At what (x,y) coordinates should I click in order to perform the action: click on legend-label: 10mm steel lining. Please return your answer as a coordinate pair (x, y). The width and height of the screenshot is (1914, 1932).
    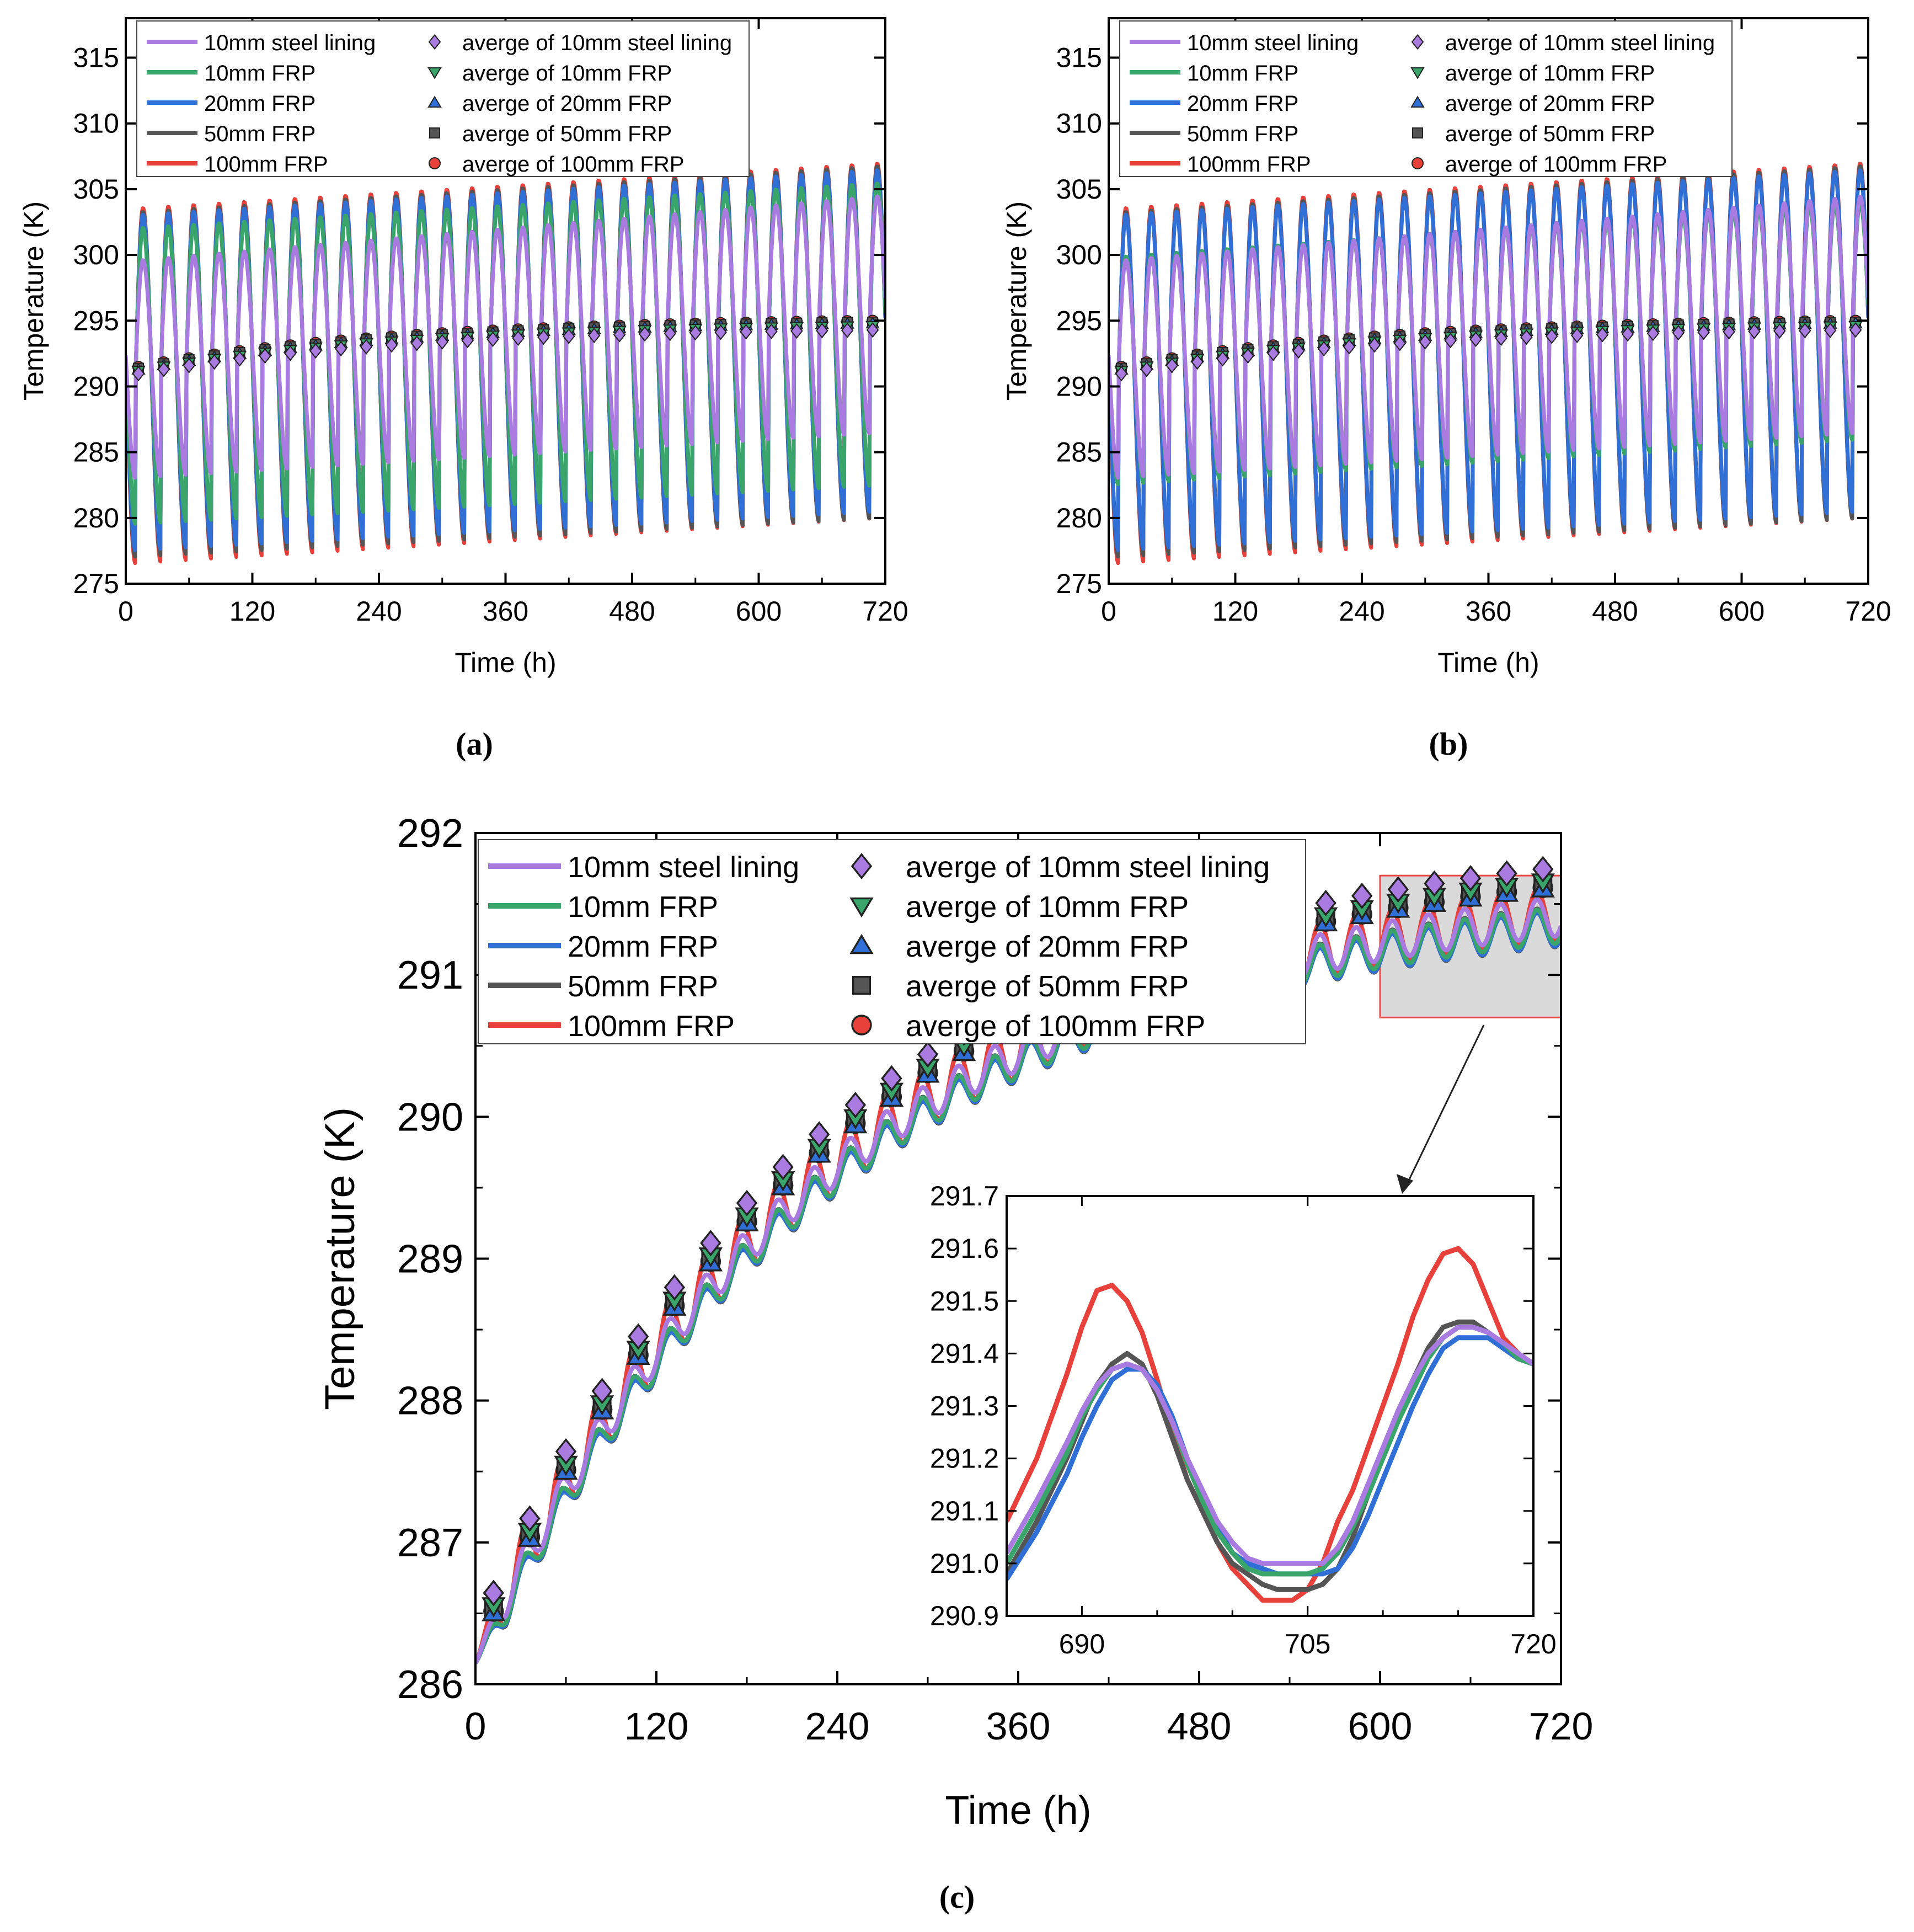
    Looking at the image, I should click on (684, 867).